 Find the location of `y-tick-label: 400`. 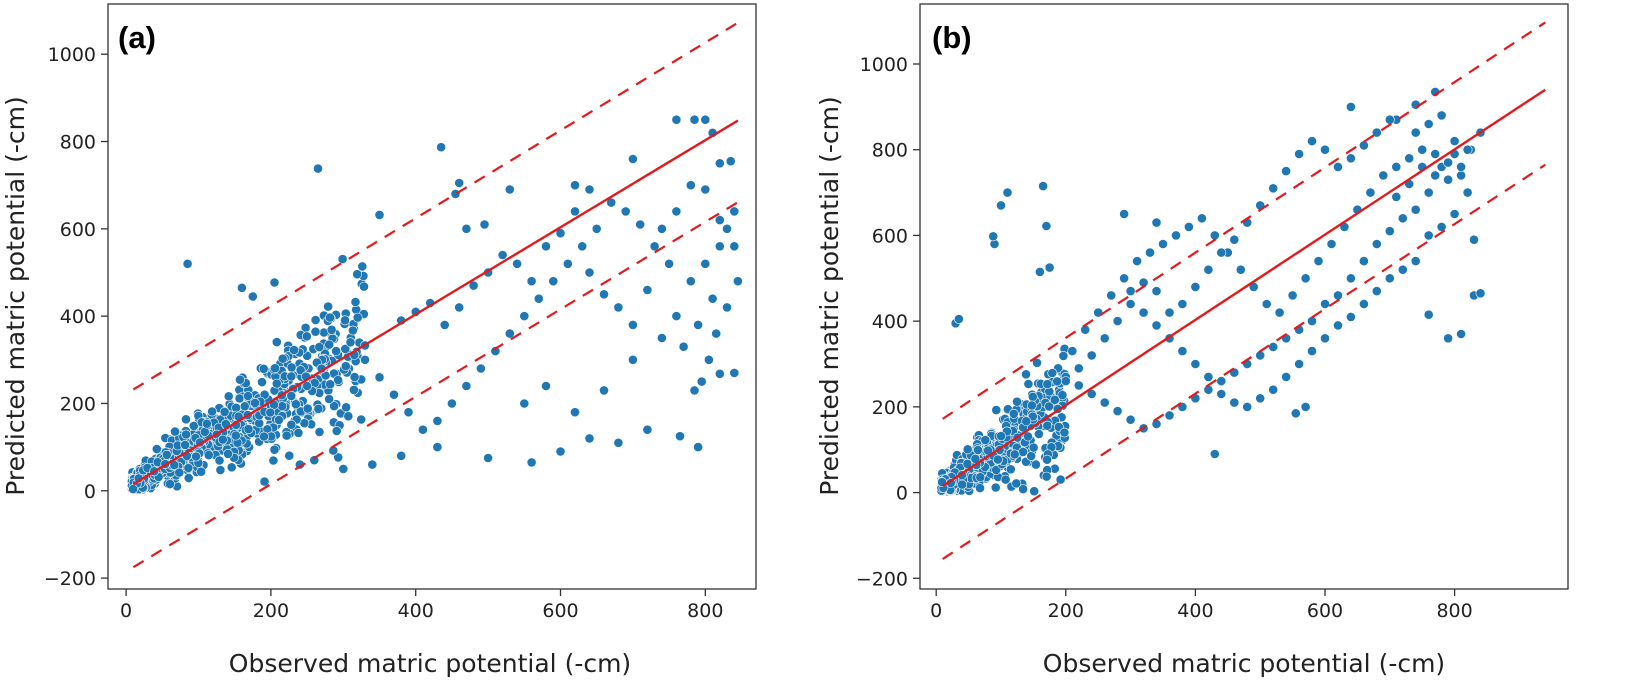

y-tick-label: 400 is located at coordinates (78, 317).